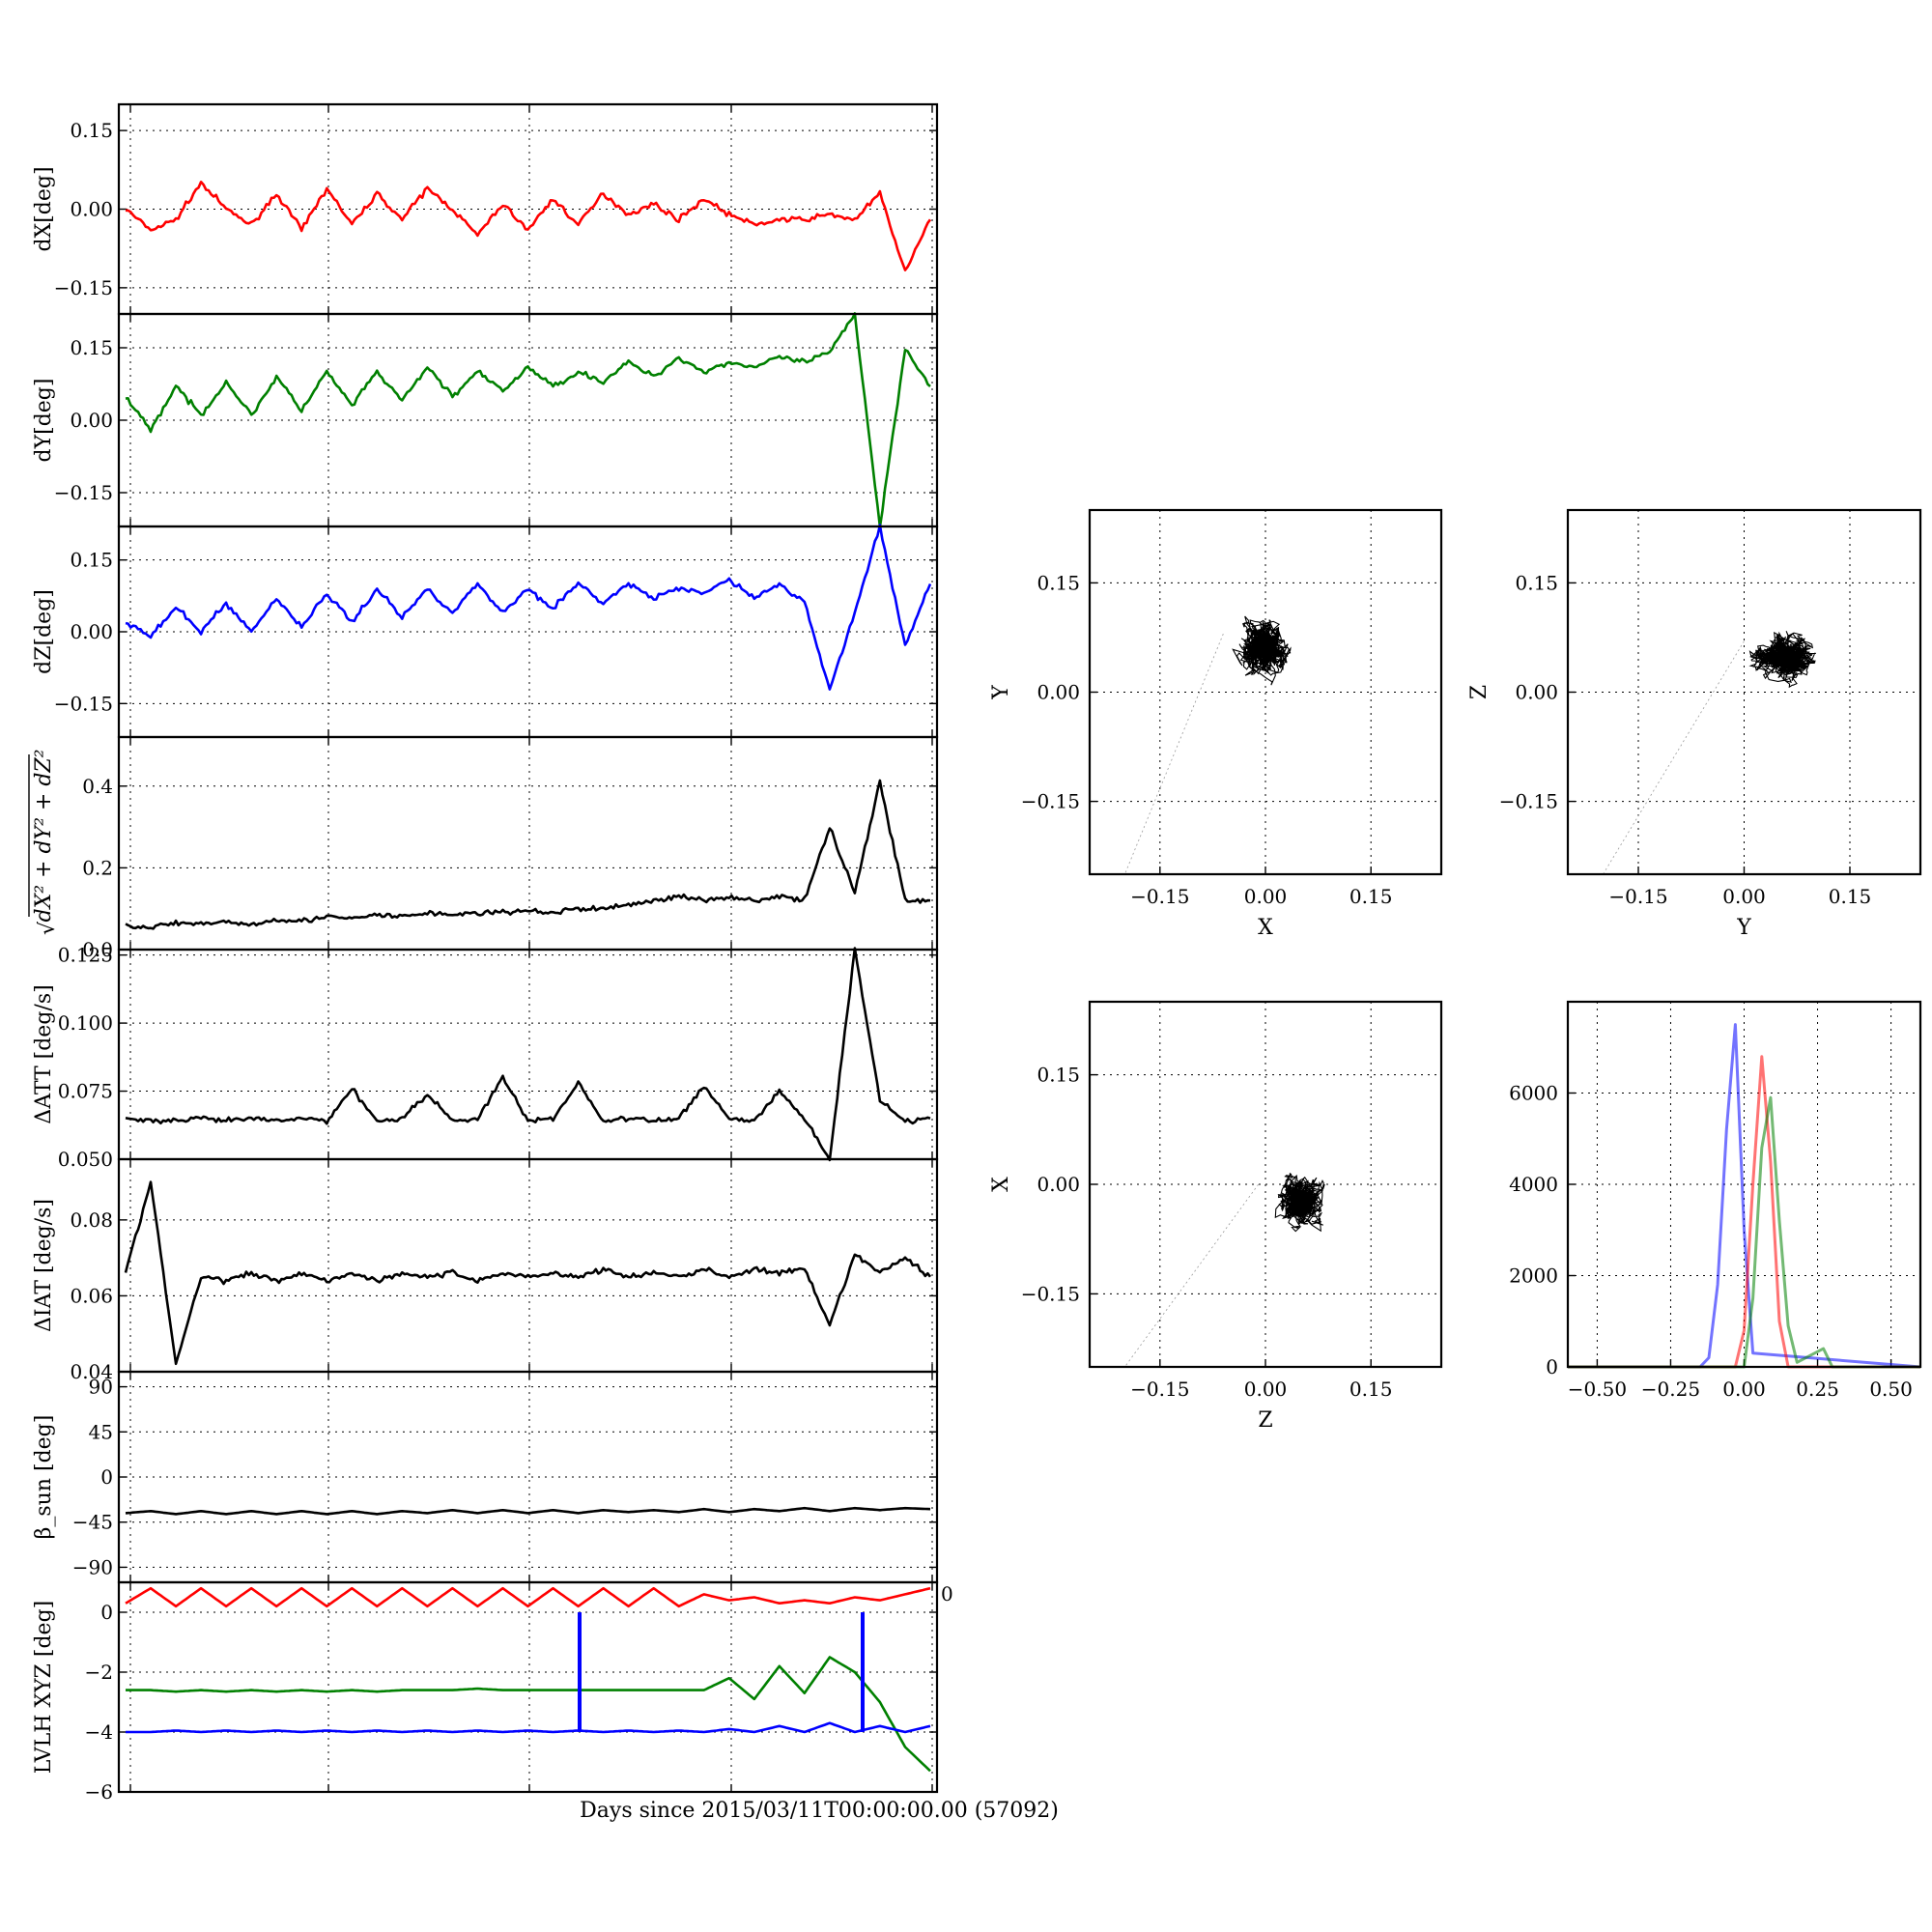 The image size is (1932, 1932). Describe the element at coordinates (1265, 928) in the screenshot. I see `x-axis-label: X` at that location.